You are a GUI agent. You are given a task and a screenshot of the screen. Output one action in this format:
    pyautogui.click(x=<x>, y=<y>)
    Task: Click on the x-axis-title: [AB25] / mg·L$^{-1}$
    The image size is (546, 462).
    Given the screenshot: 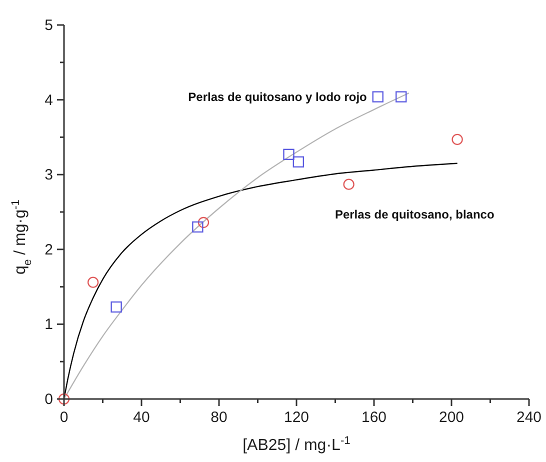 What is the action you would take?
    pyautogui.click(x=296, y=444)
    